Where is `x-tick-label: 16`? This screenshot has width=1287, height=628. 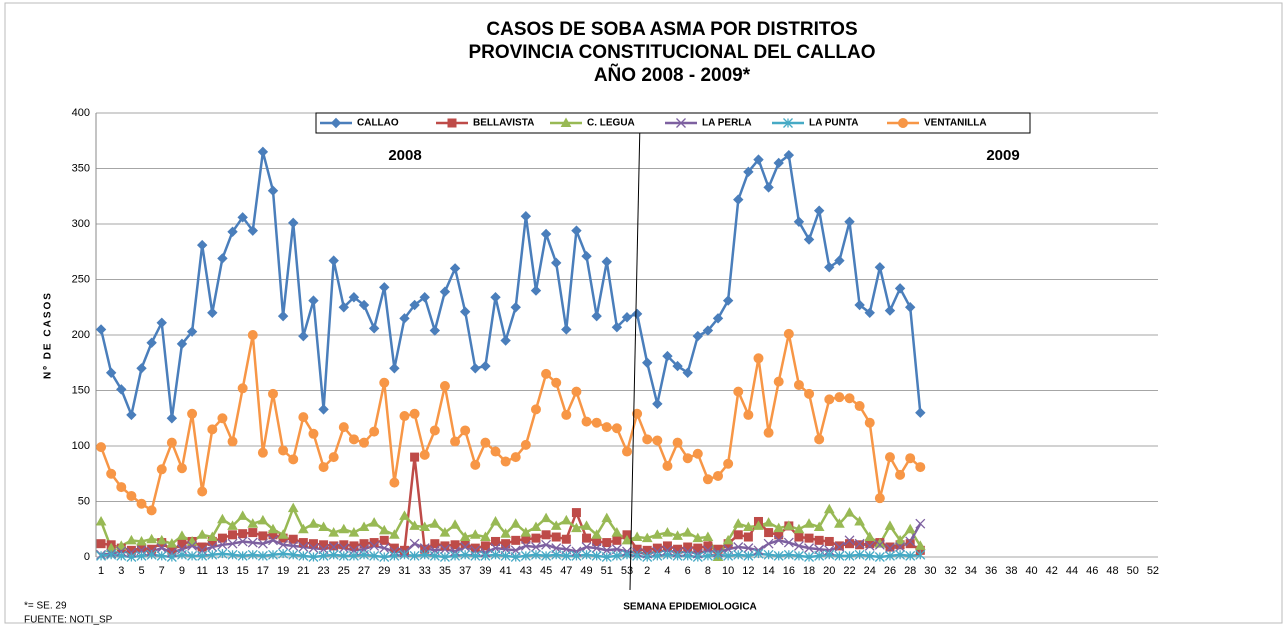 x-tick-label: 16 is located at coordinates (789, 571).